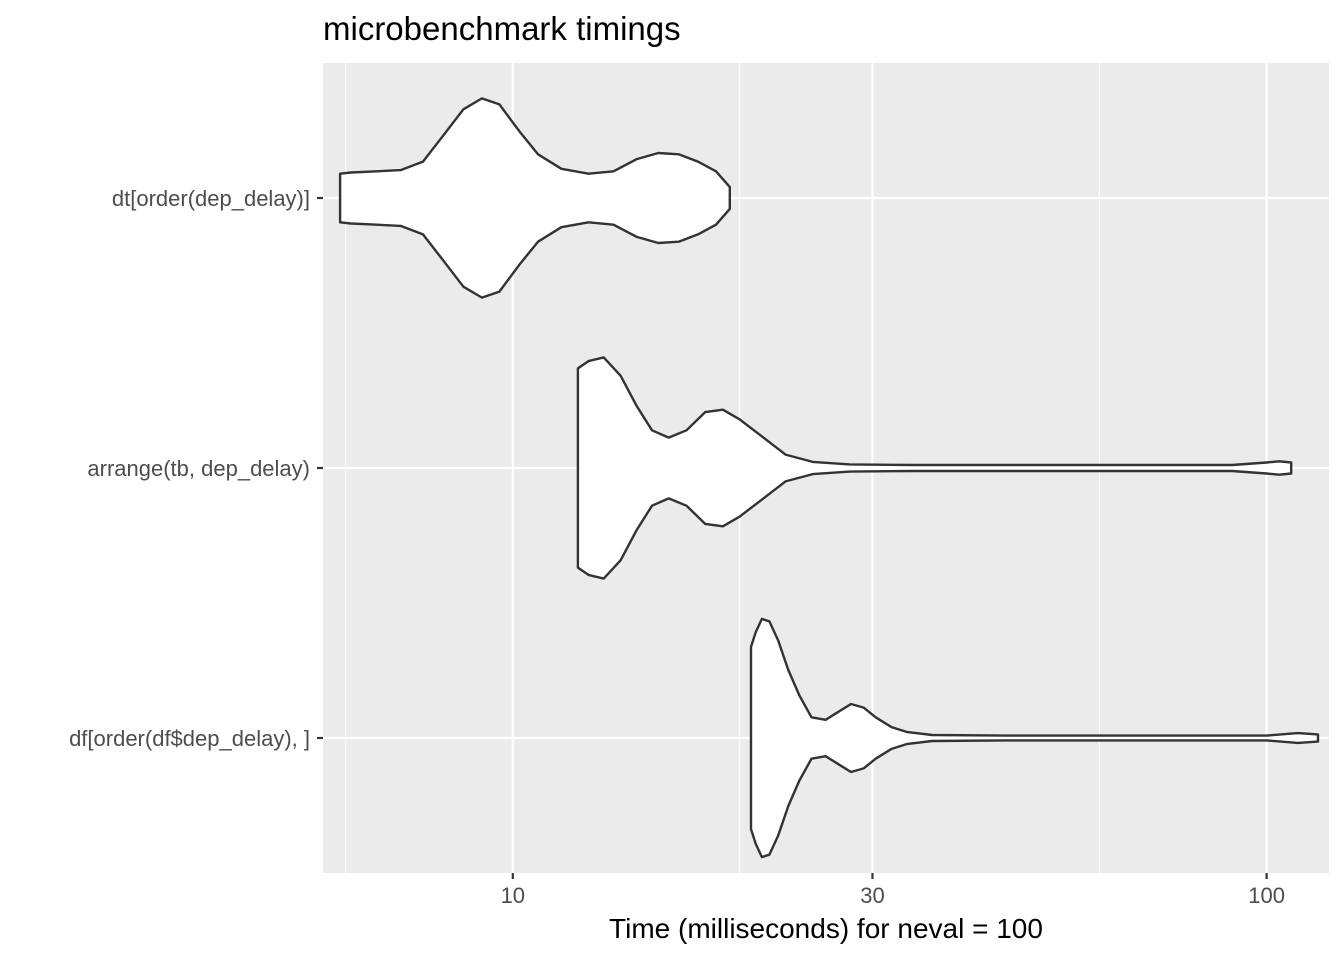 Image resolution: width=1344 pixels, height=960 pixels. What do you see at coordinates (502, 28) in the screenshot?
I see `chart-title: microbenchmark timings` at bounding box center [502, 28].